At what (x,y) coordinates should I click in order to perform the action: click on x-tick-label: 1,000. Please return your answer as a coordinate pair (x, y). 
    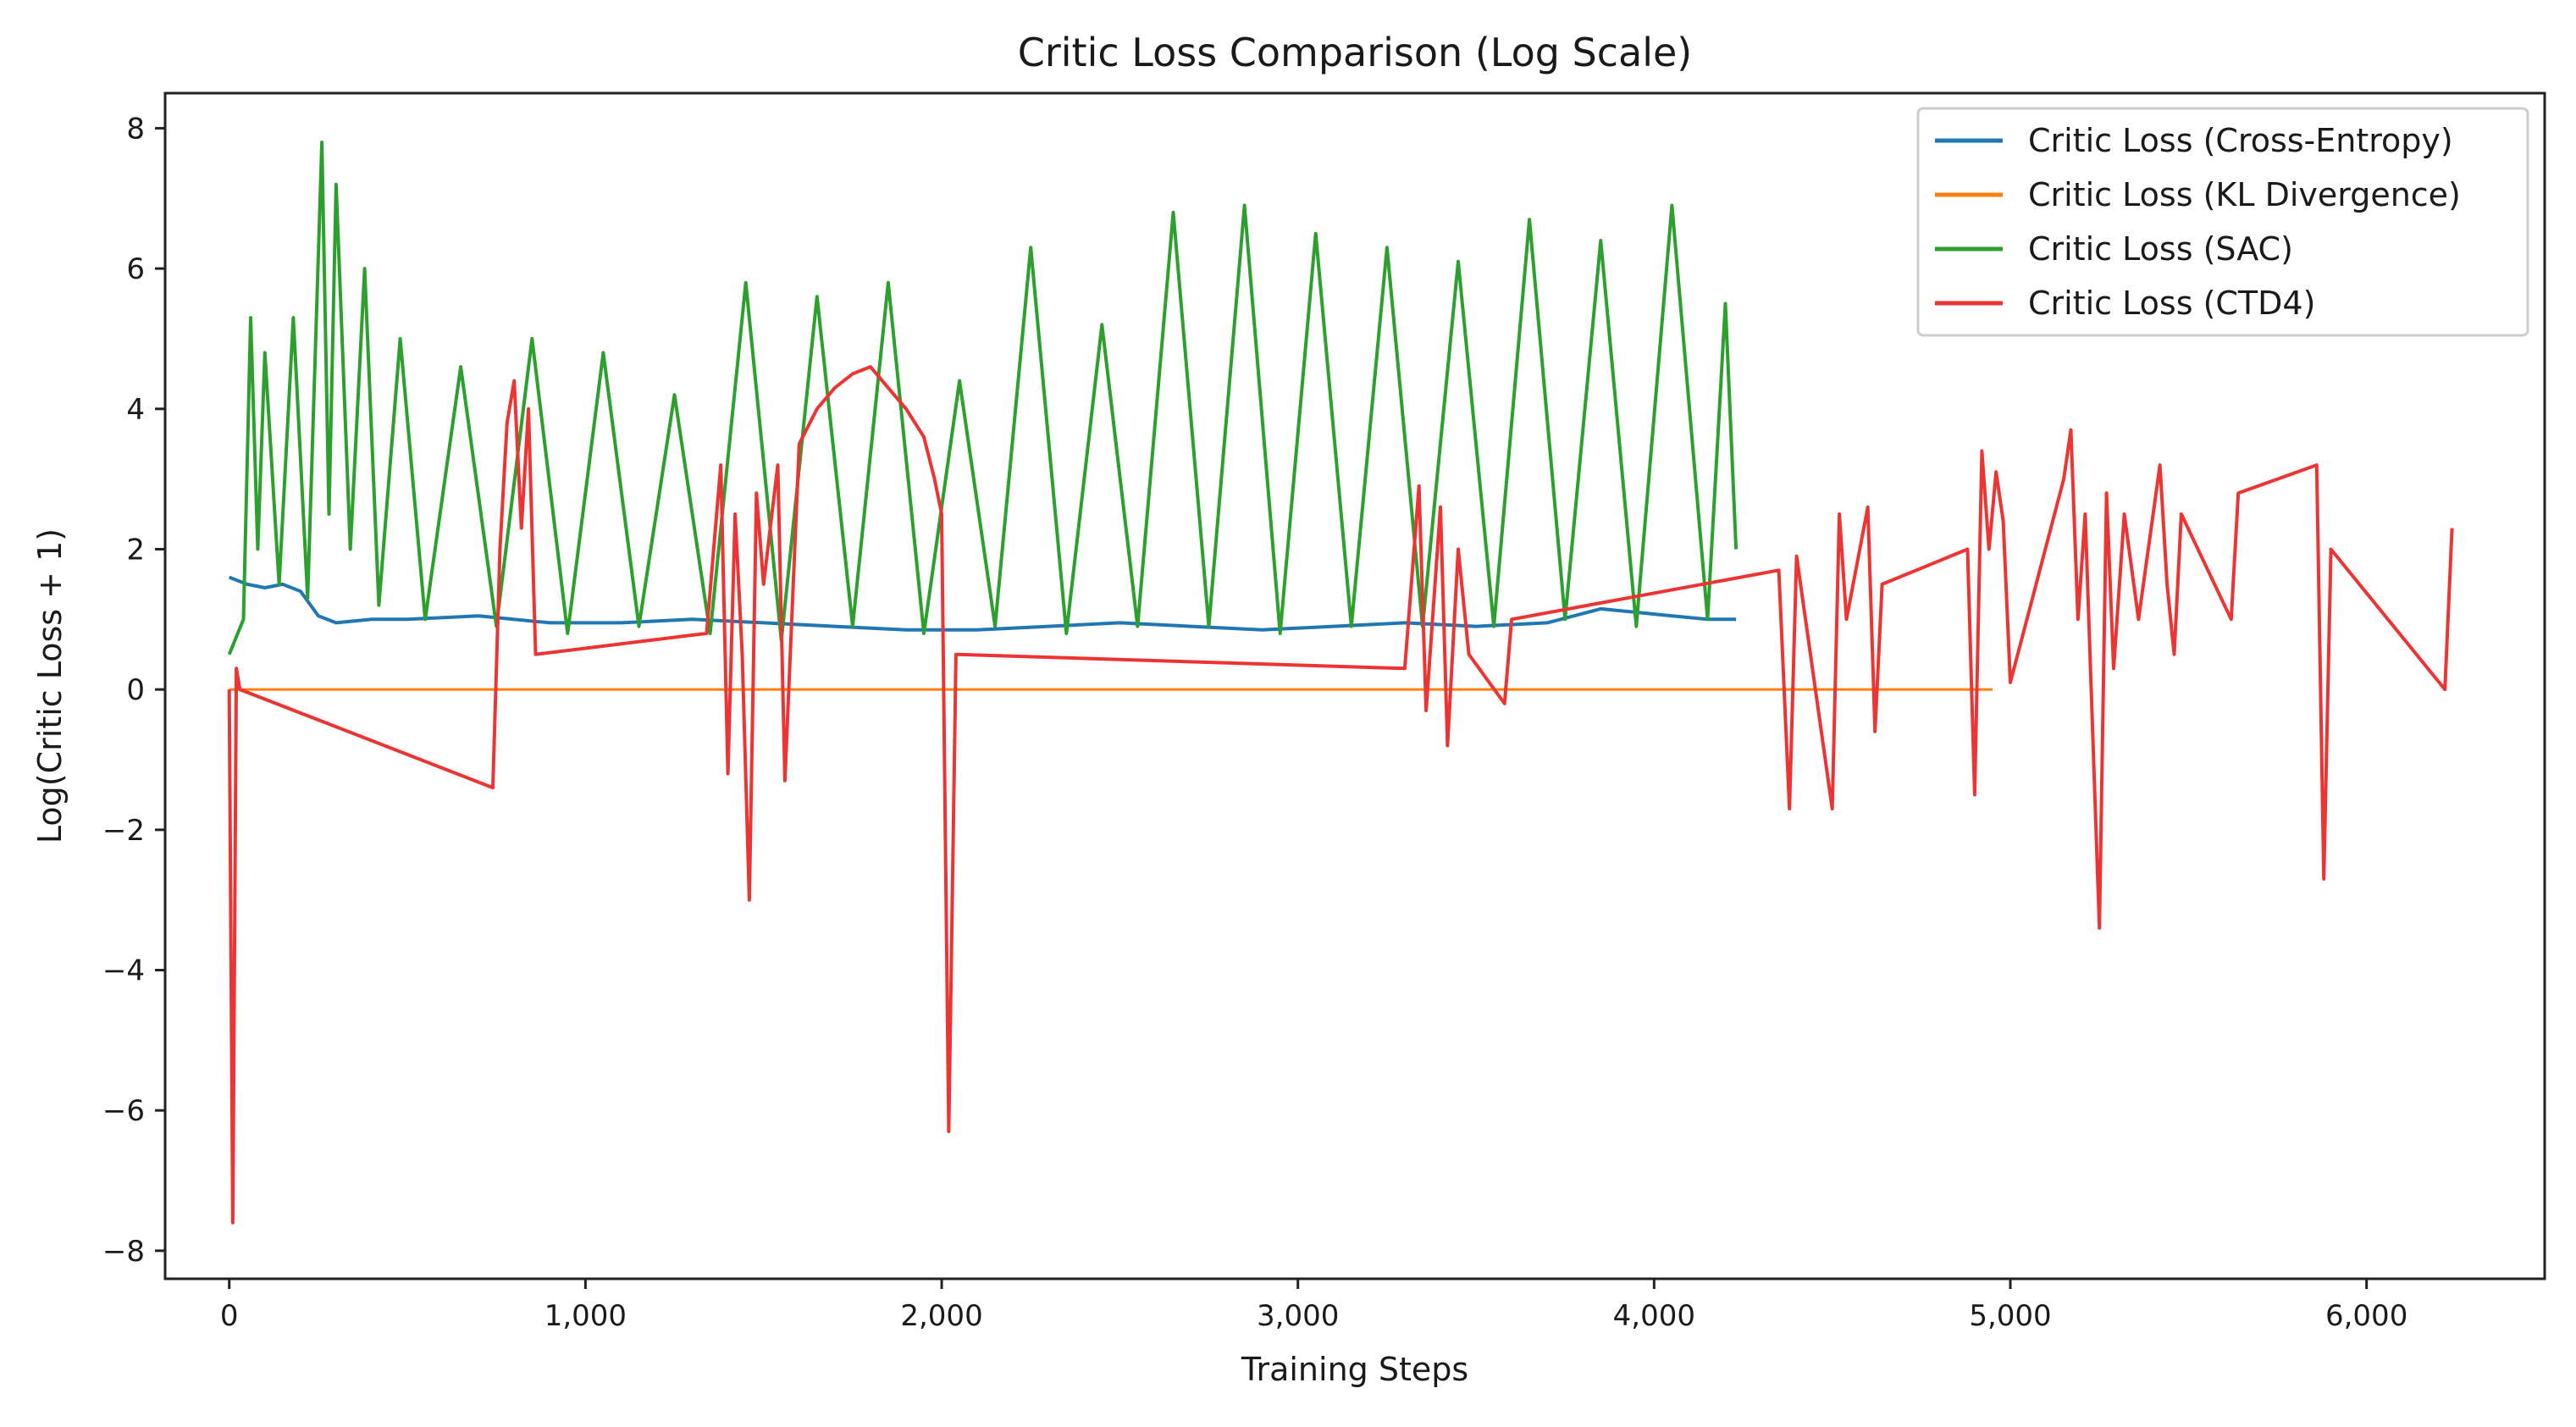
    Looking at the image, I should click on (585, 1316).